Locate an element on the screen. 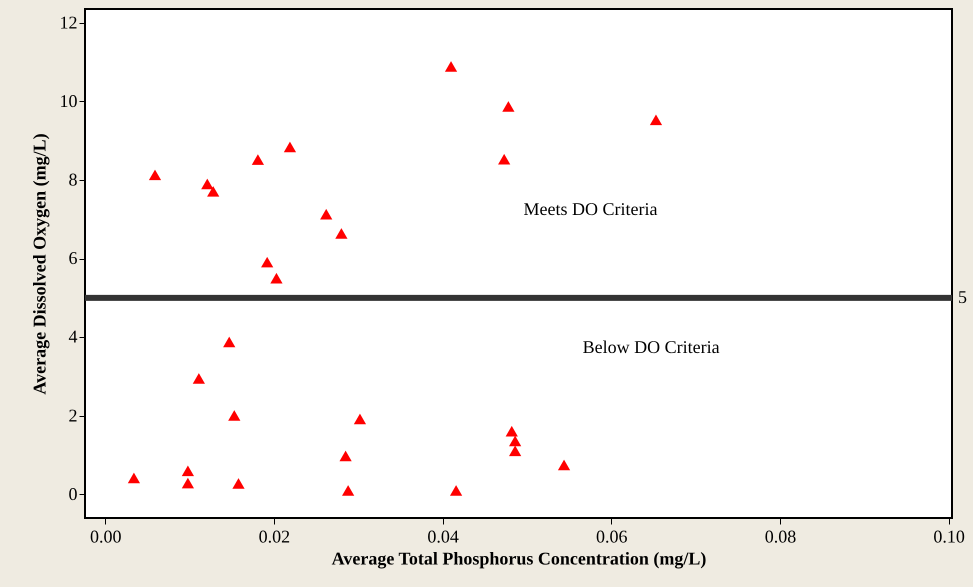  ref-line-label: 5 is located at coordinates (962, 296).